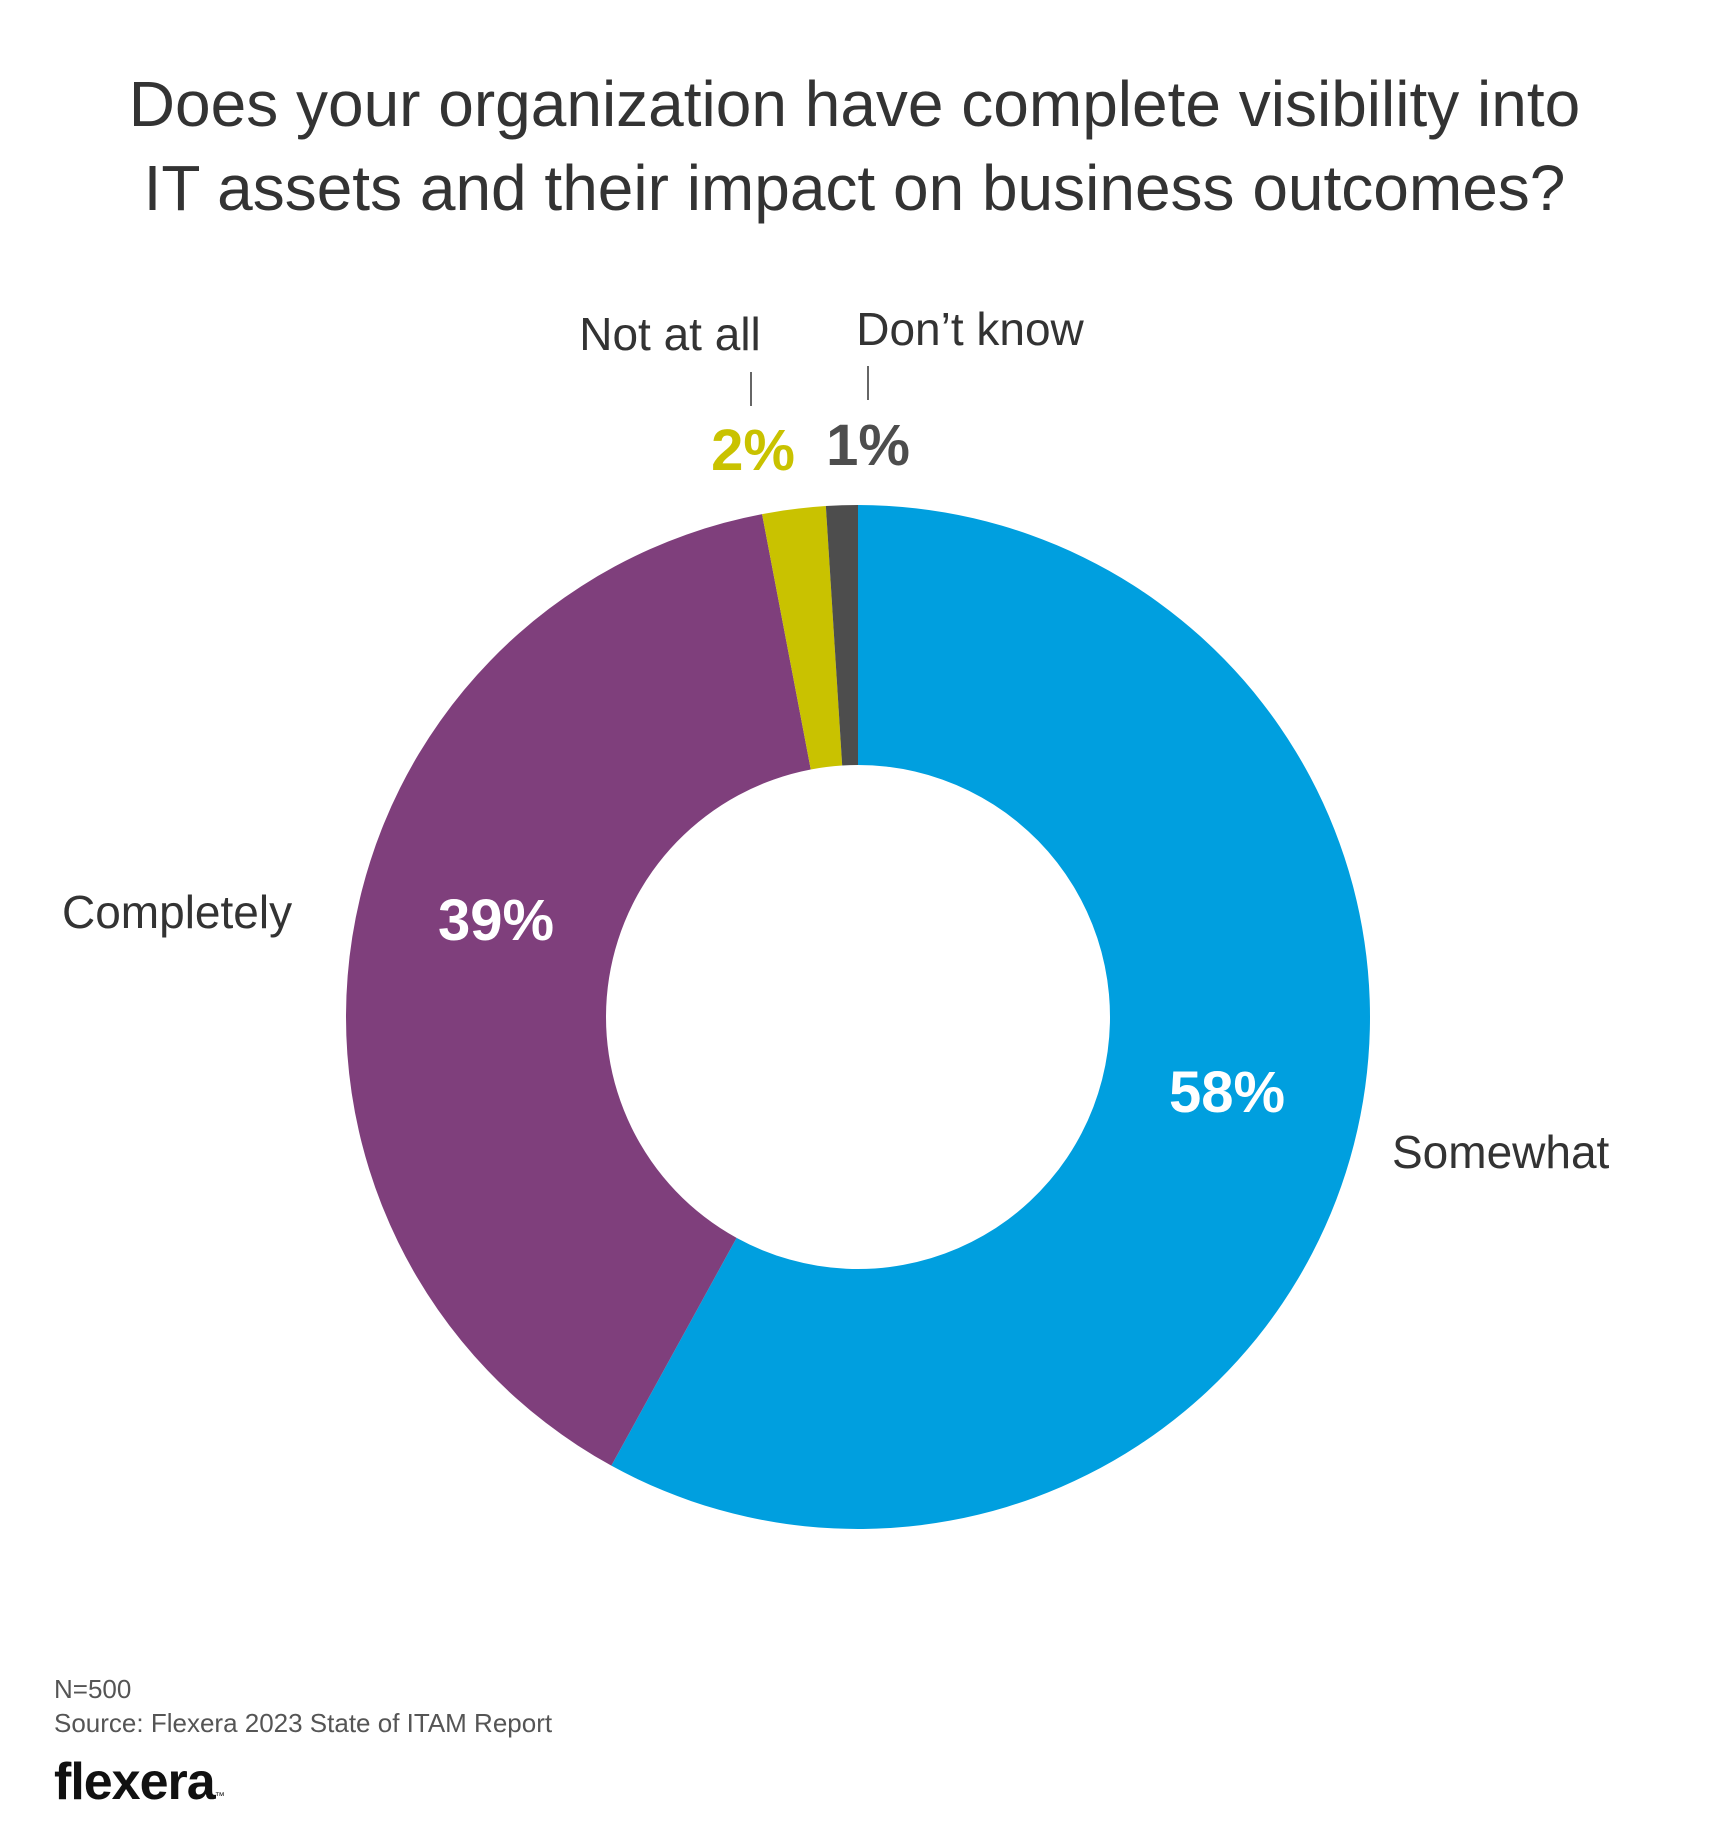  I want to click on sample-size: N=500, so click(93, 1689).